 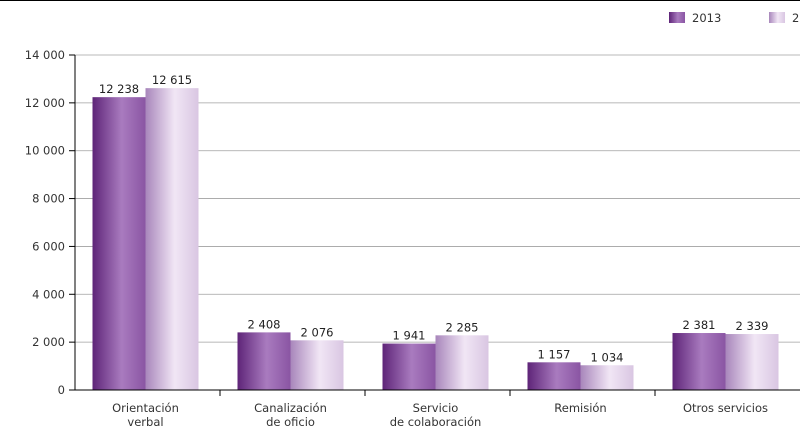 What do you see at coordinates (61, 390) in the screenshot?
I see `y-tick-label: 0` at bounding box center [61, 390].